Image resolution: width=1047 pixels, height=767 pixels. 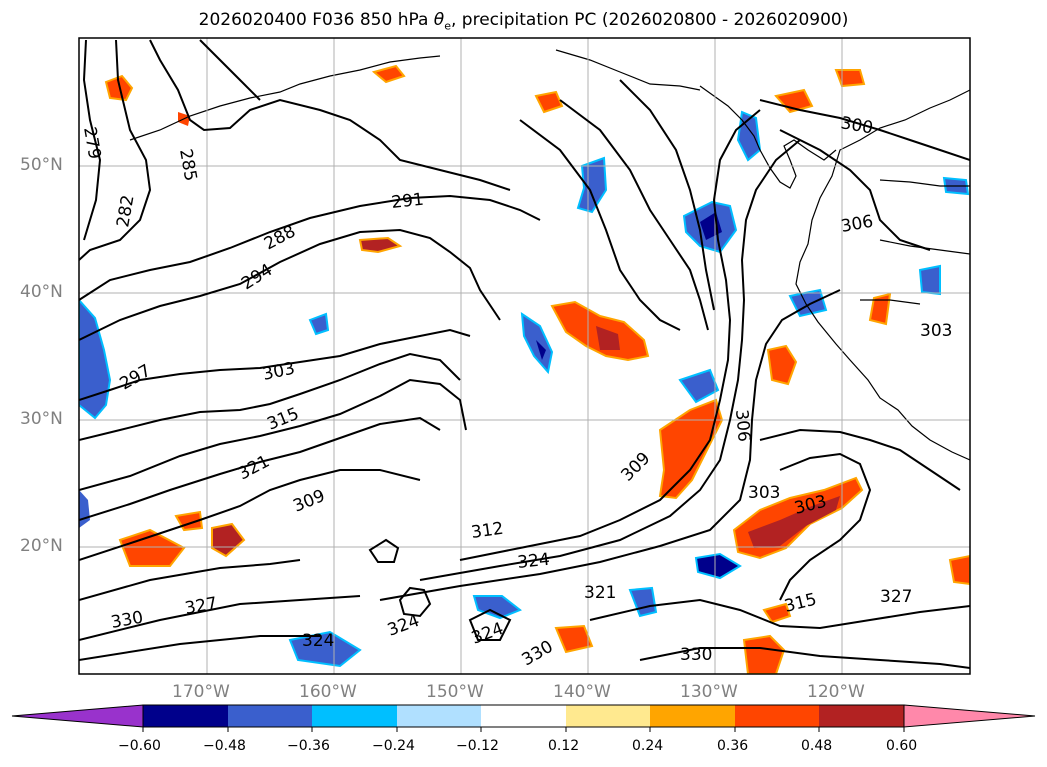 What do you see at coordinates (328, 692) in the screenshot?
I see `lon-label-160w: 160°W` at bounding box center [328, 692].